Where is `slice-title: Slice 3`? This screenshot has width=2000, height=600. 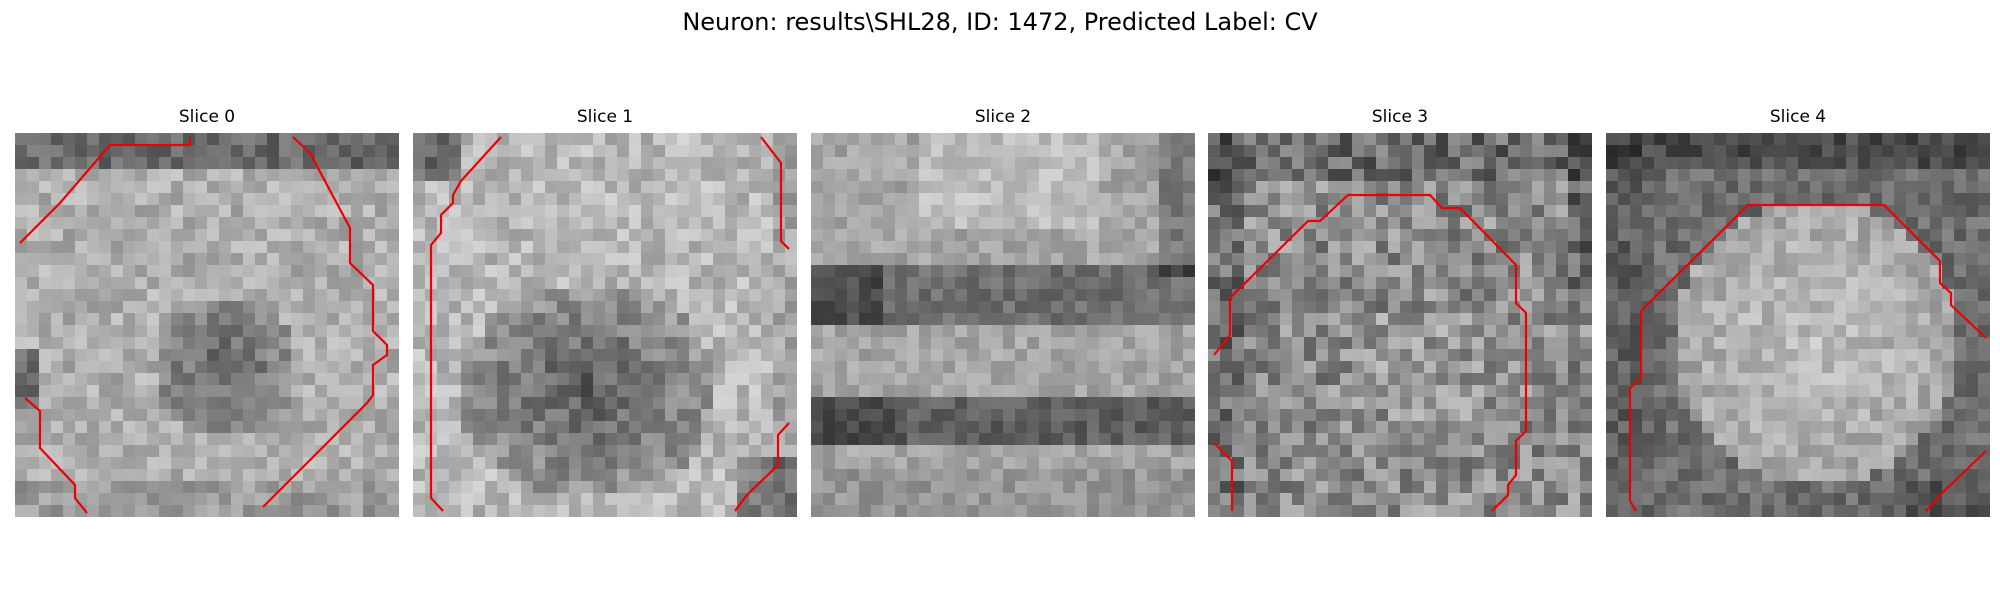
slice-title: Slice 3 is located at coordinates (1400, 117).